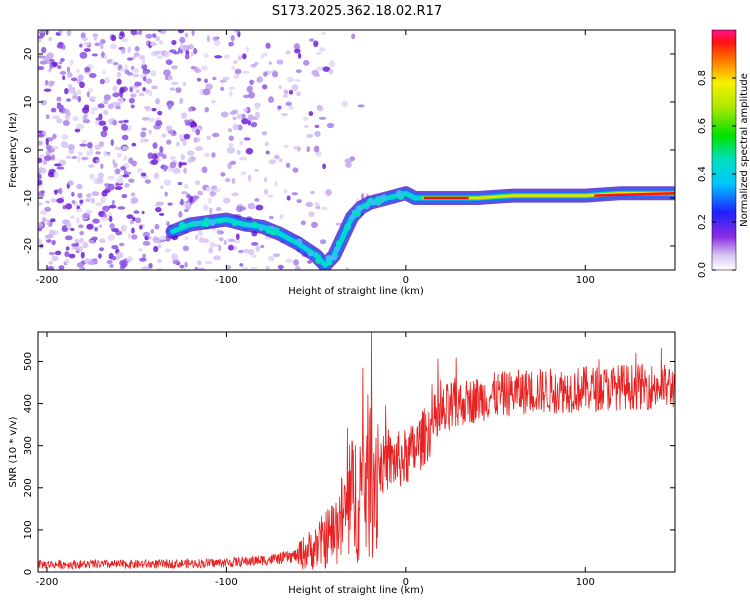  Describe the element at coordinates (47, 582) in the screenshot. I see `snr-x-tick-label: -200` at that location.